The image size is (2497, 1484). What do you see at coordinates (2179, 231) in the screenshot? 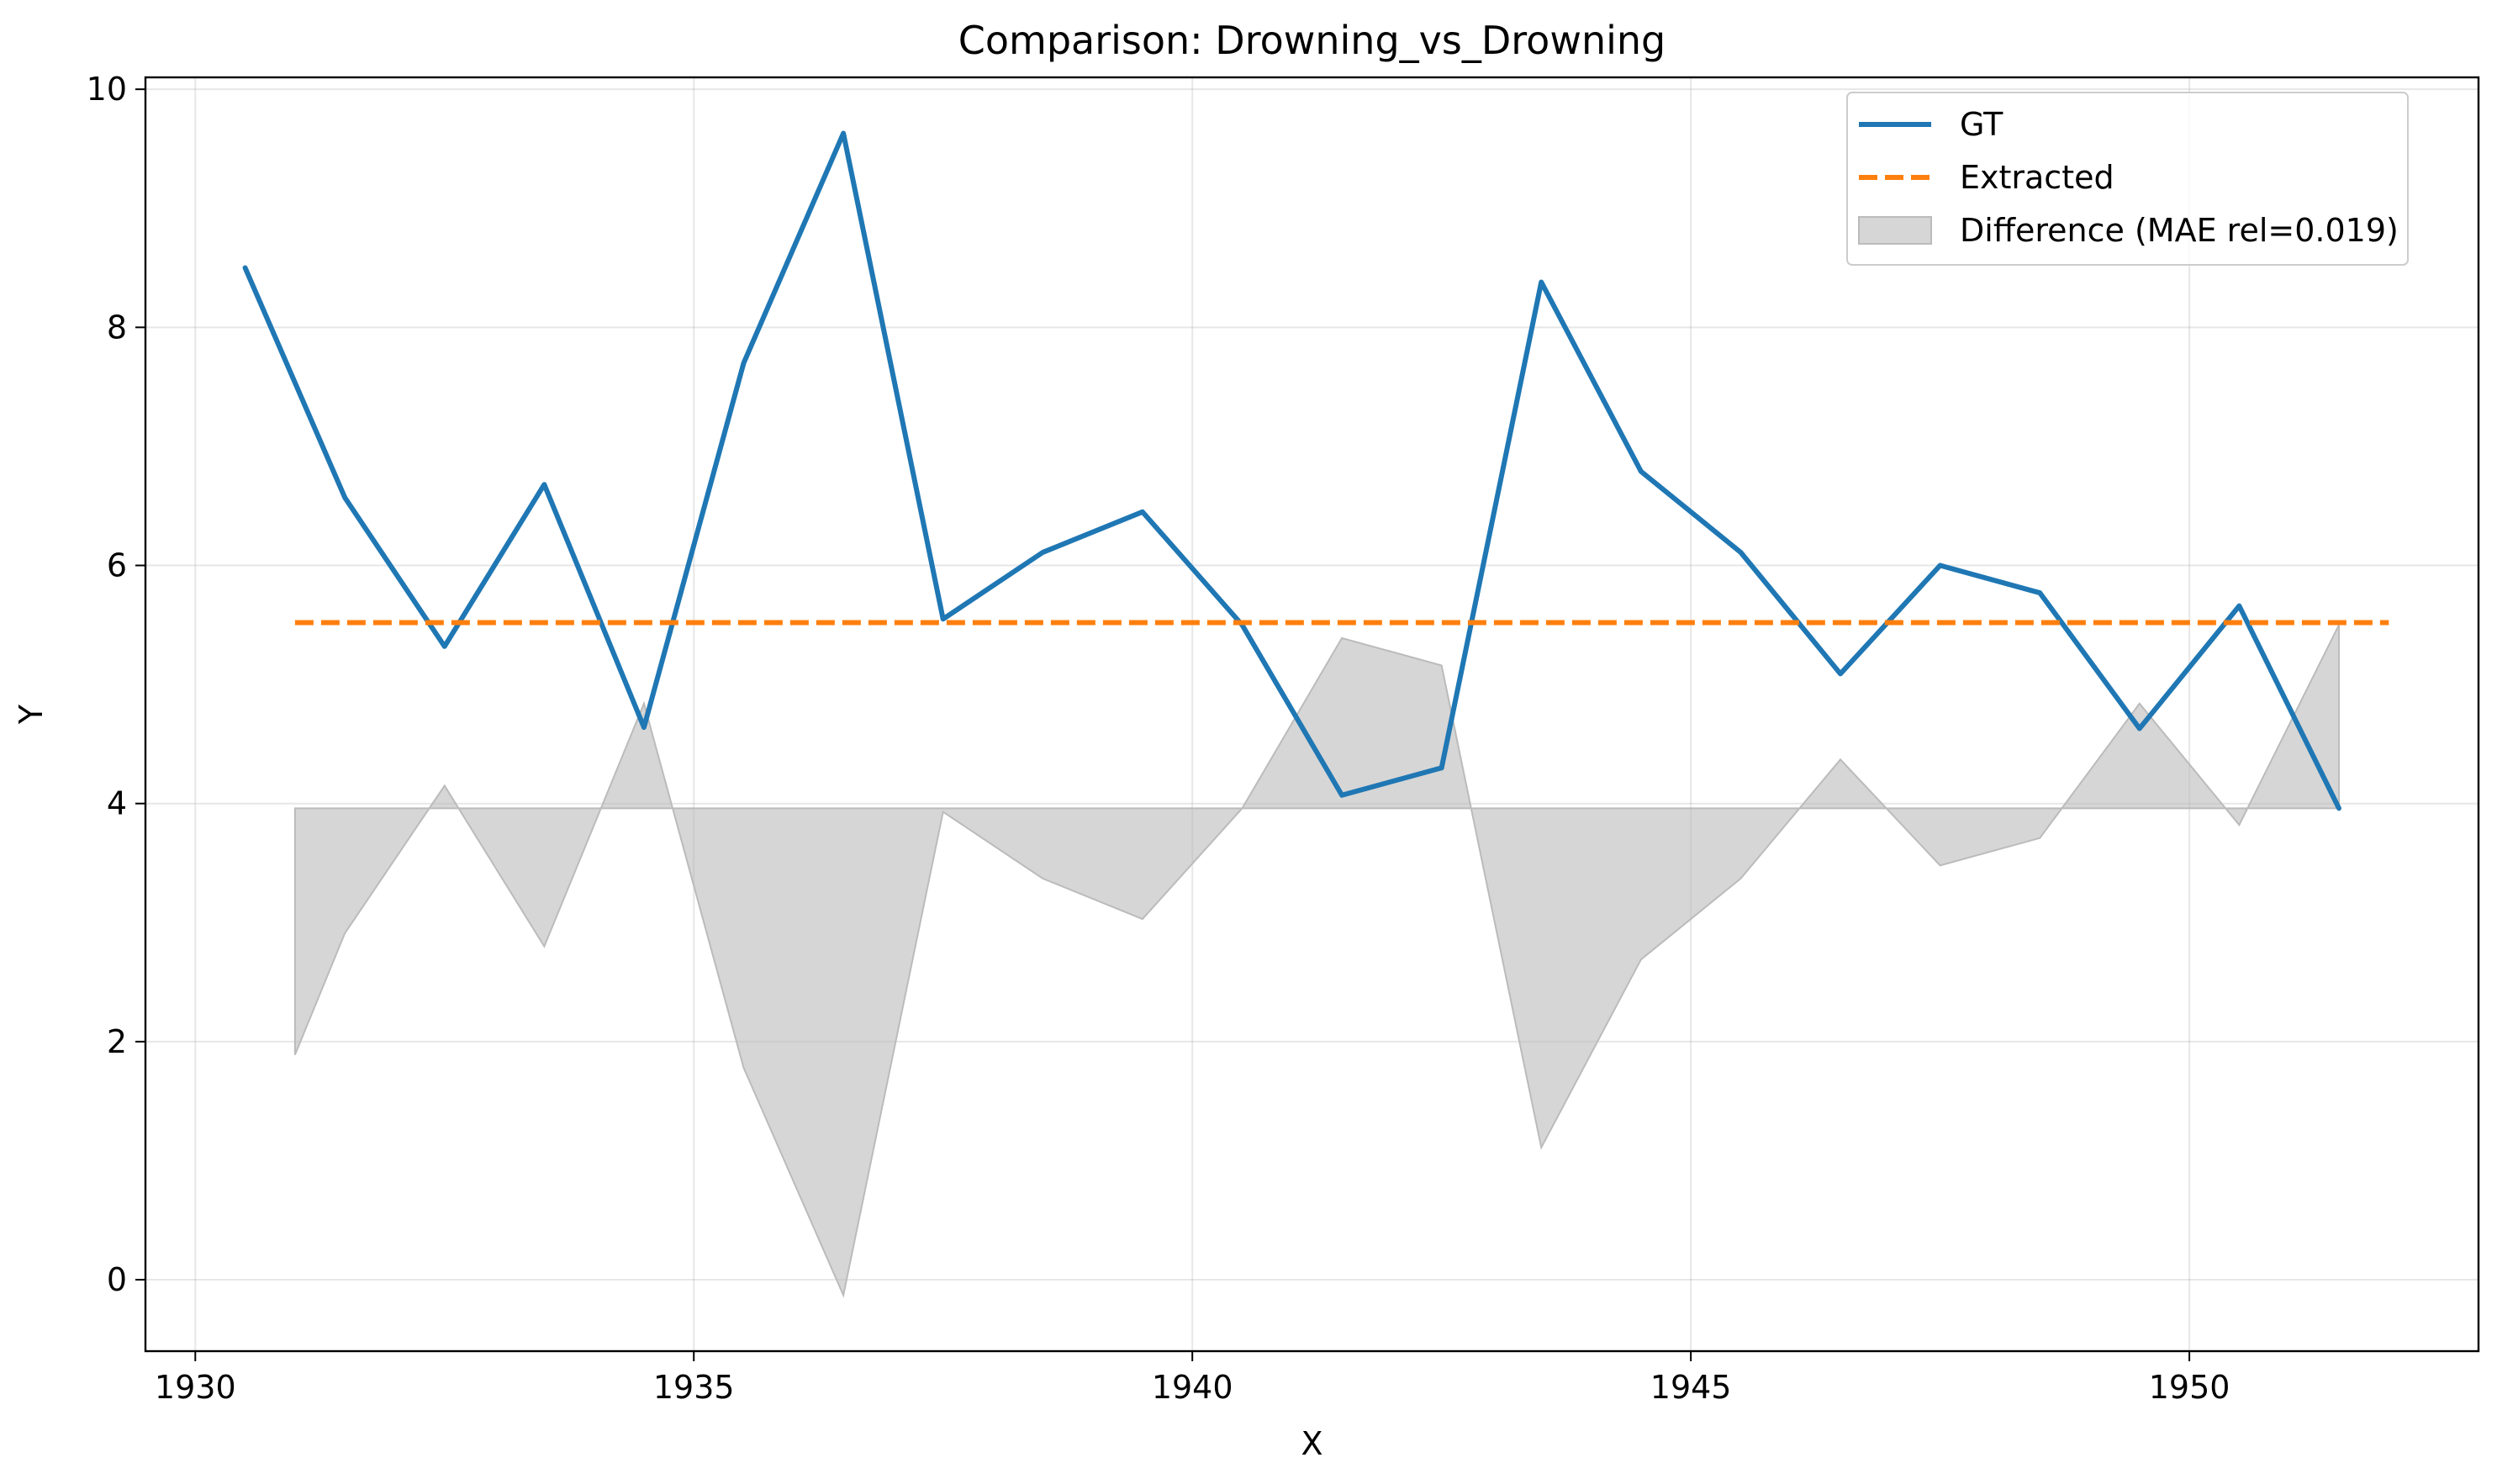
I see `legend-difference-label: Difference (MAE rel=0.019)` at bounding box center [2179, 231].